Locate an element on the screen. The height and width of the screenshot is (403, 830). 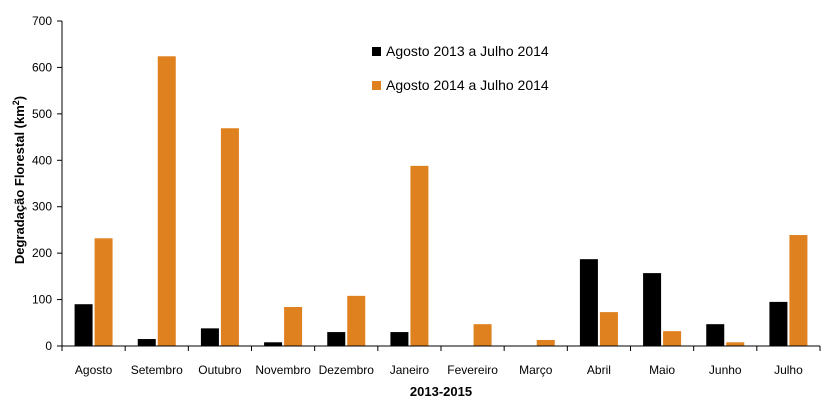
x-tick-label: Agosto is located at coordinates (94, 370).